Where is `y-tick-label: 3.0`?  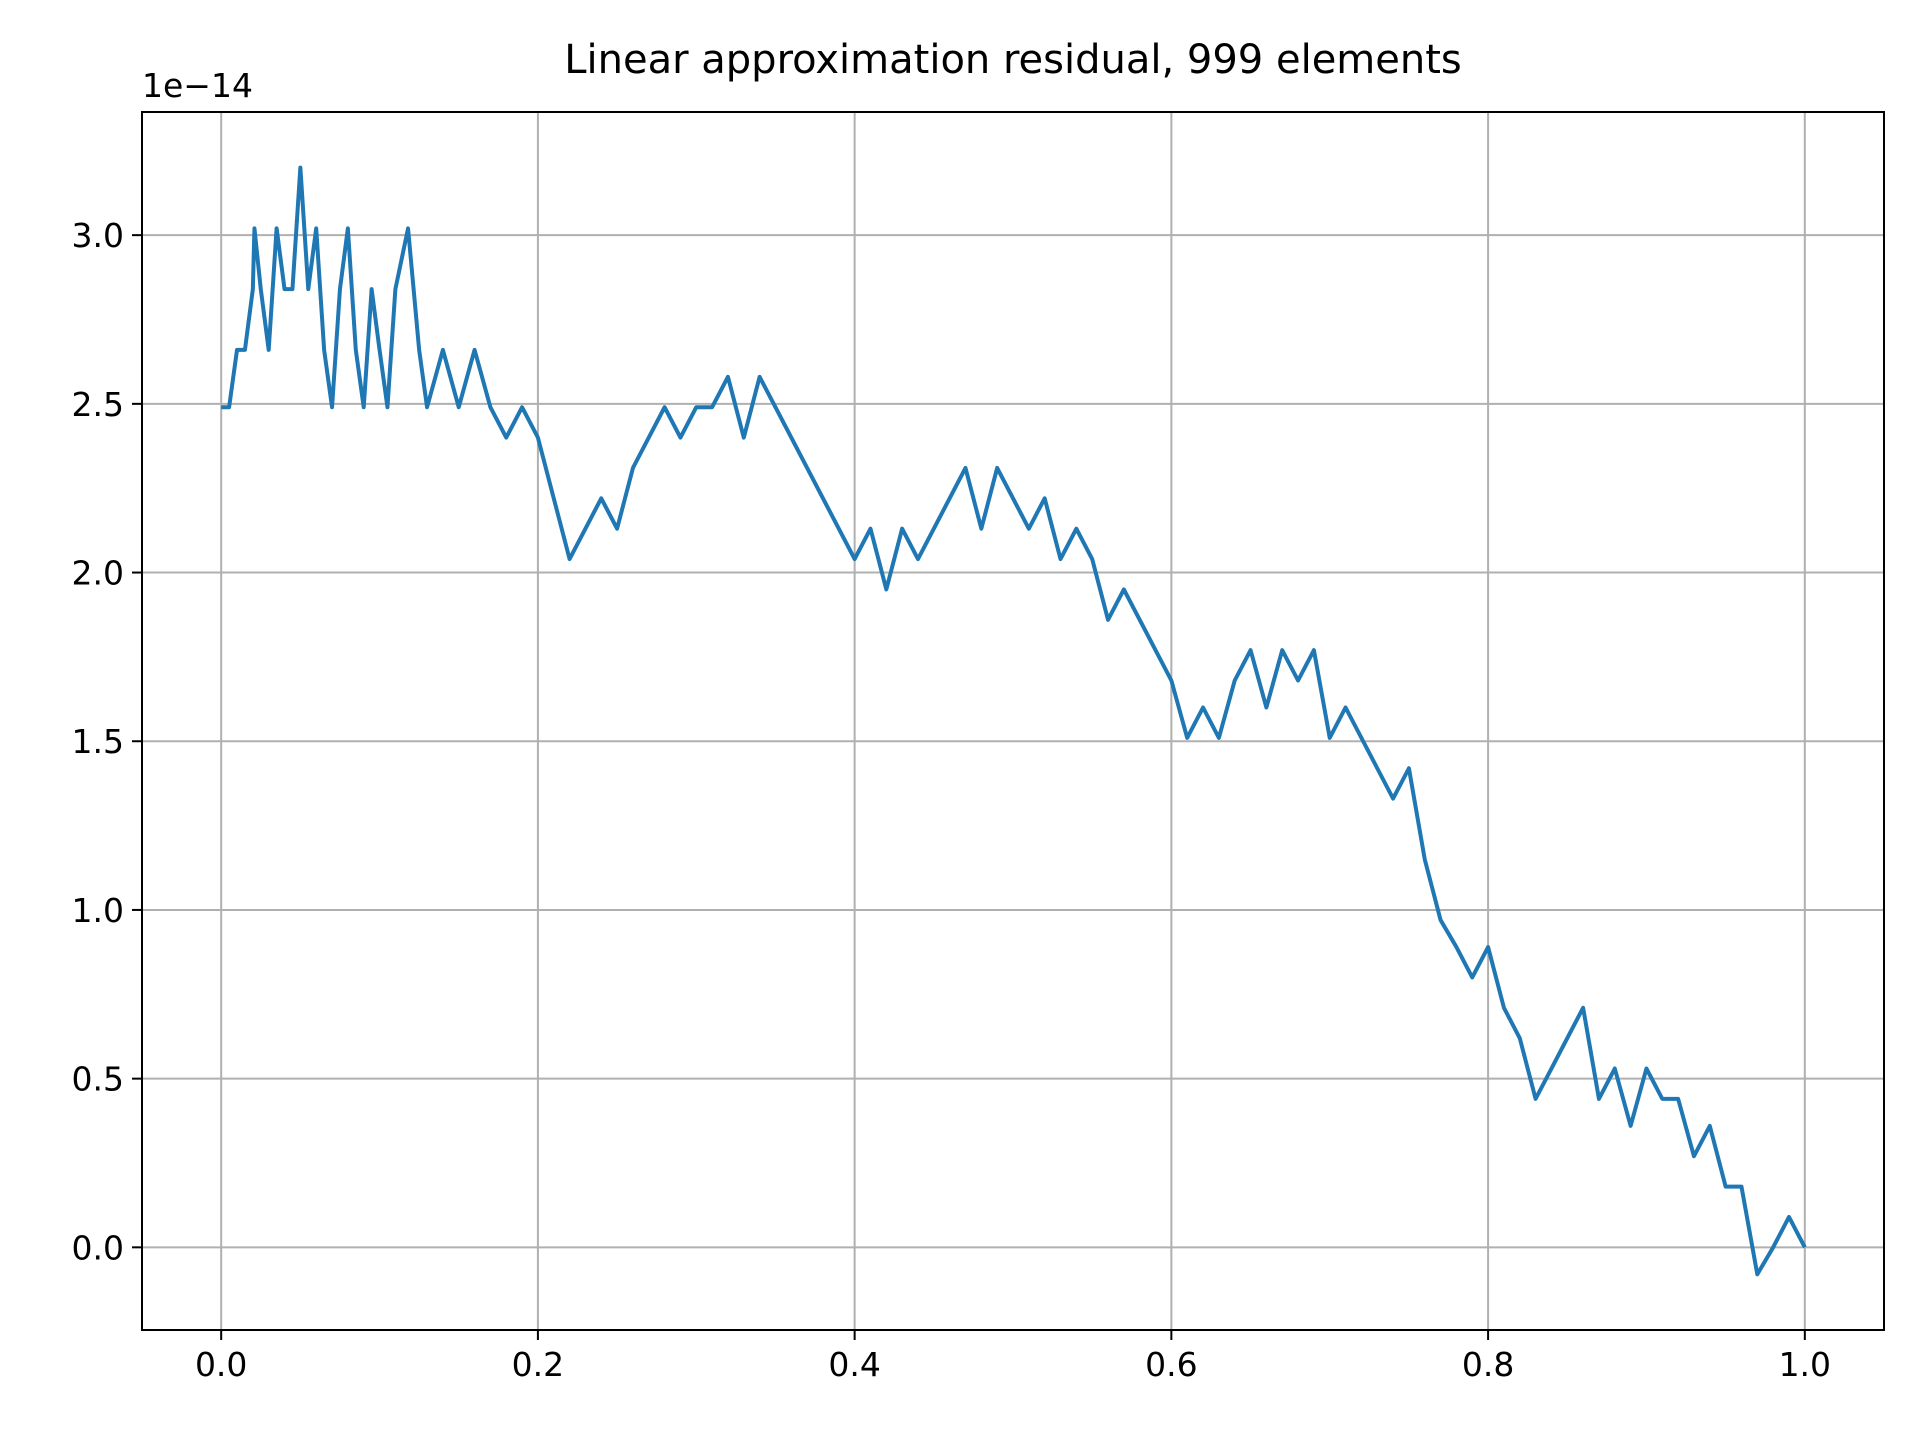
y-tick-label: 3.0 is located at coordinates (98, 235).